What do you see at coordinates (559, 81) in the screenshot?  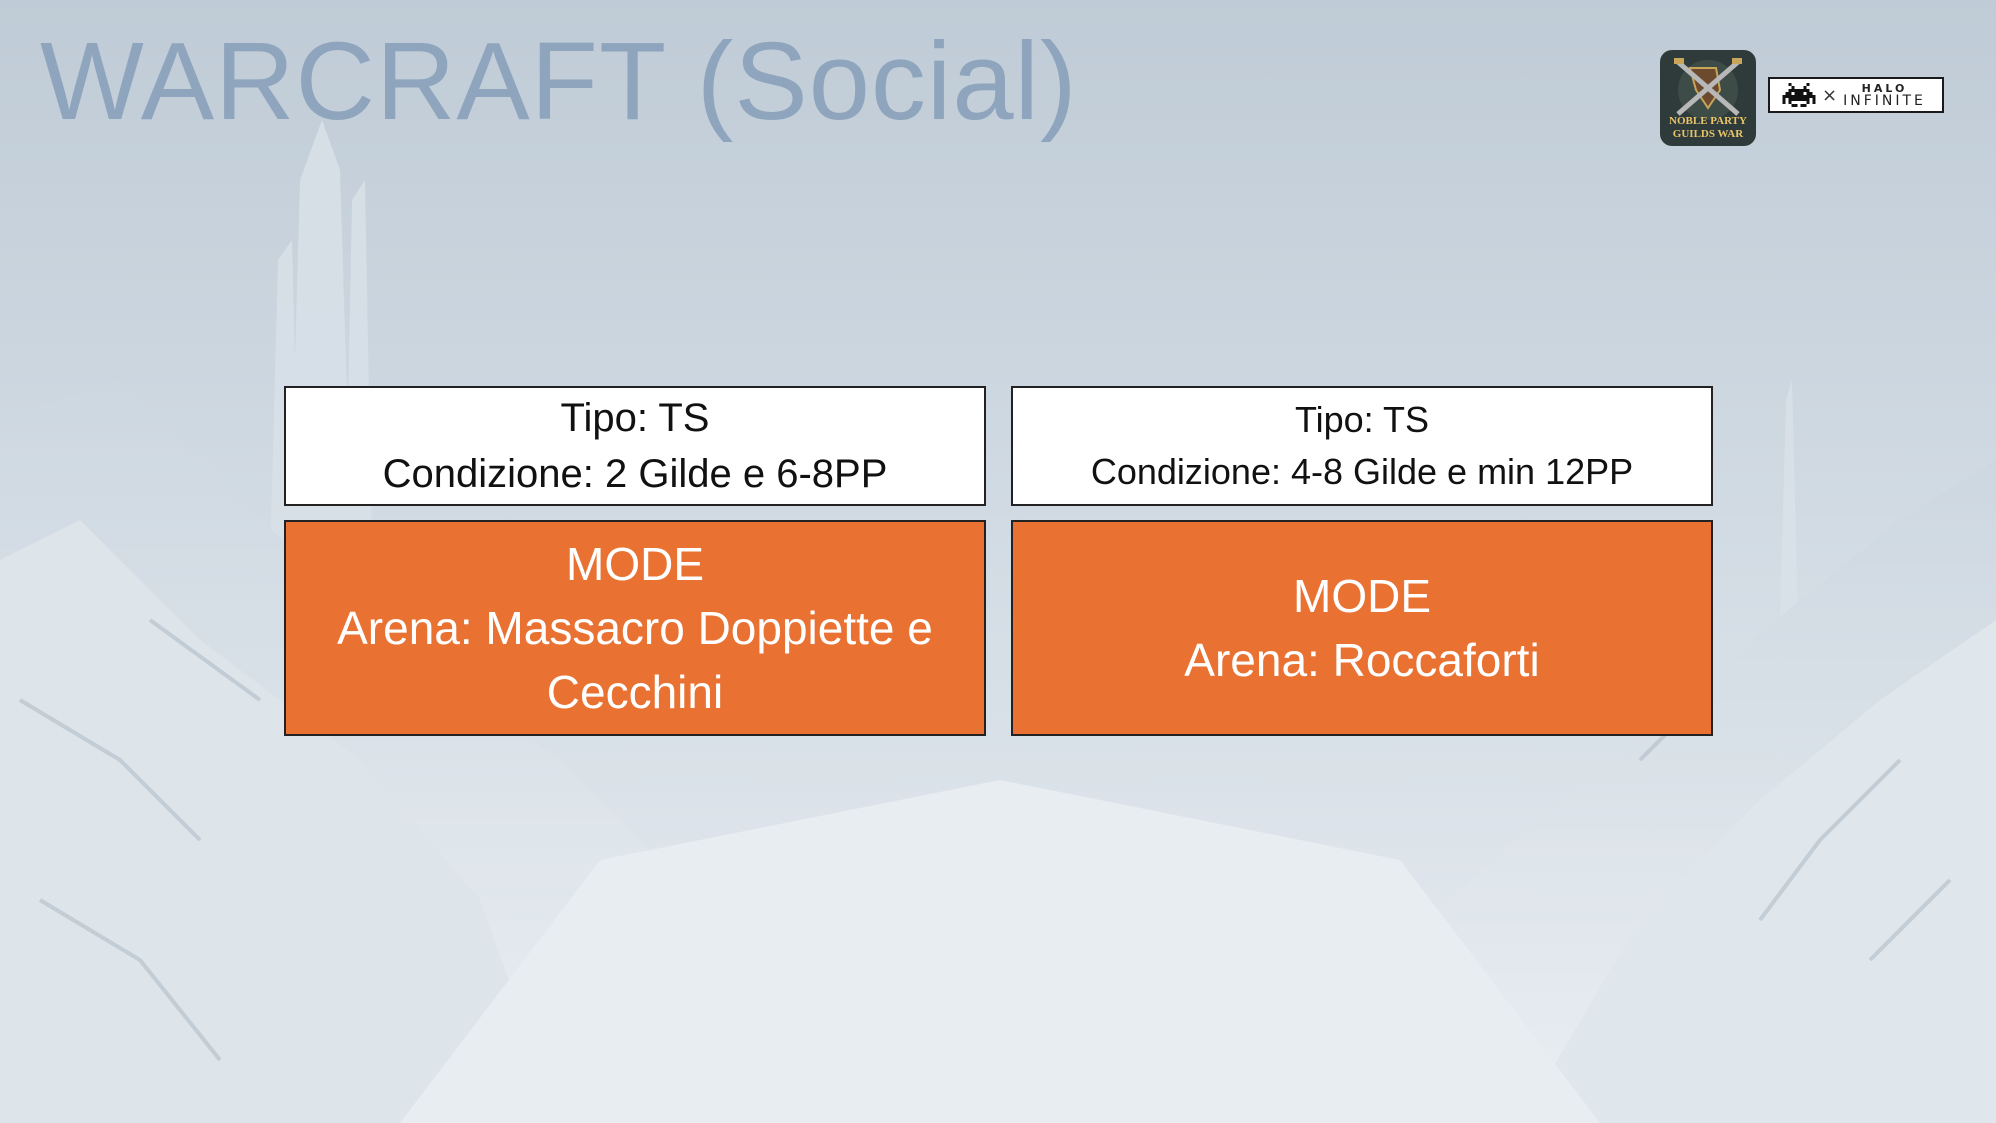 I see `slide-title: WARCRAFT (Social)` at bounding box center [559, 81].